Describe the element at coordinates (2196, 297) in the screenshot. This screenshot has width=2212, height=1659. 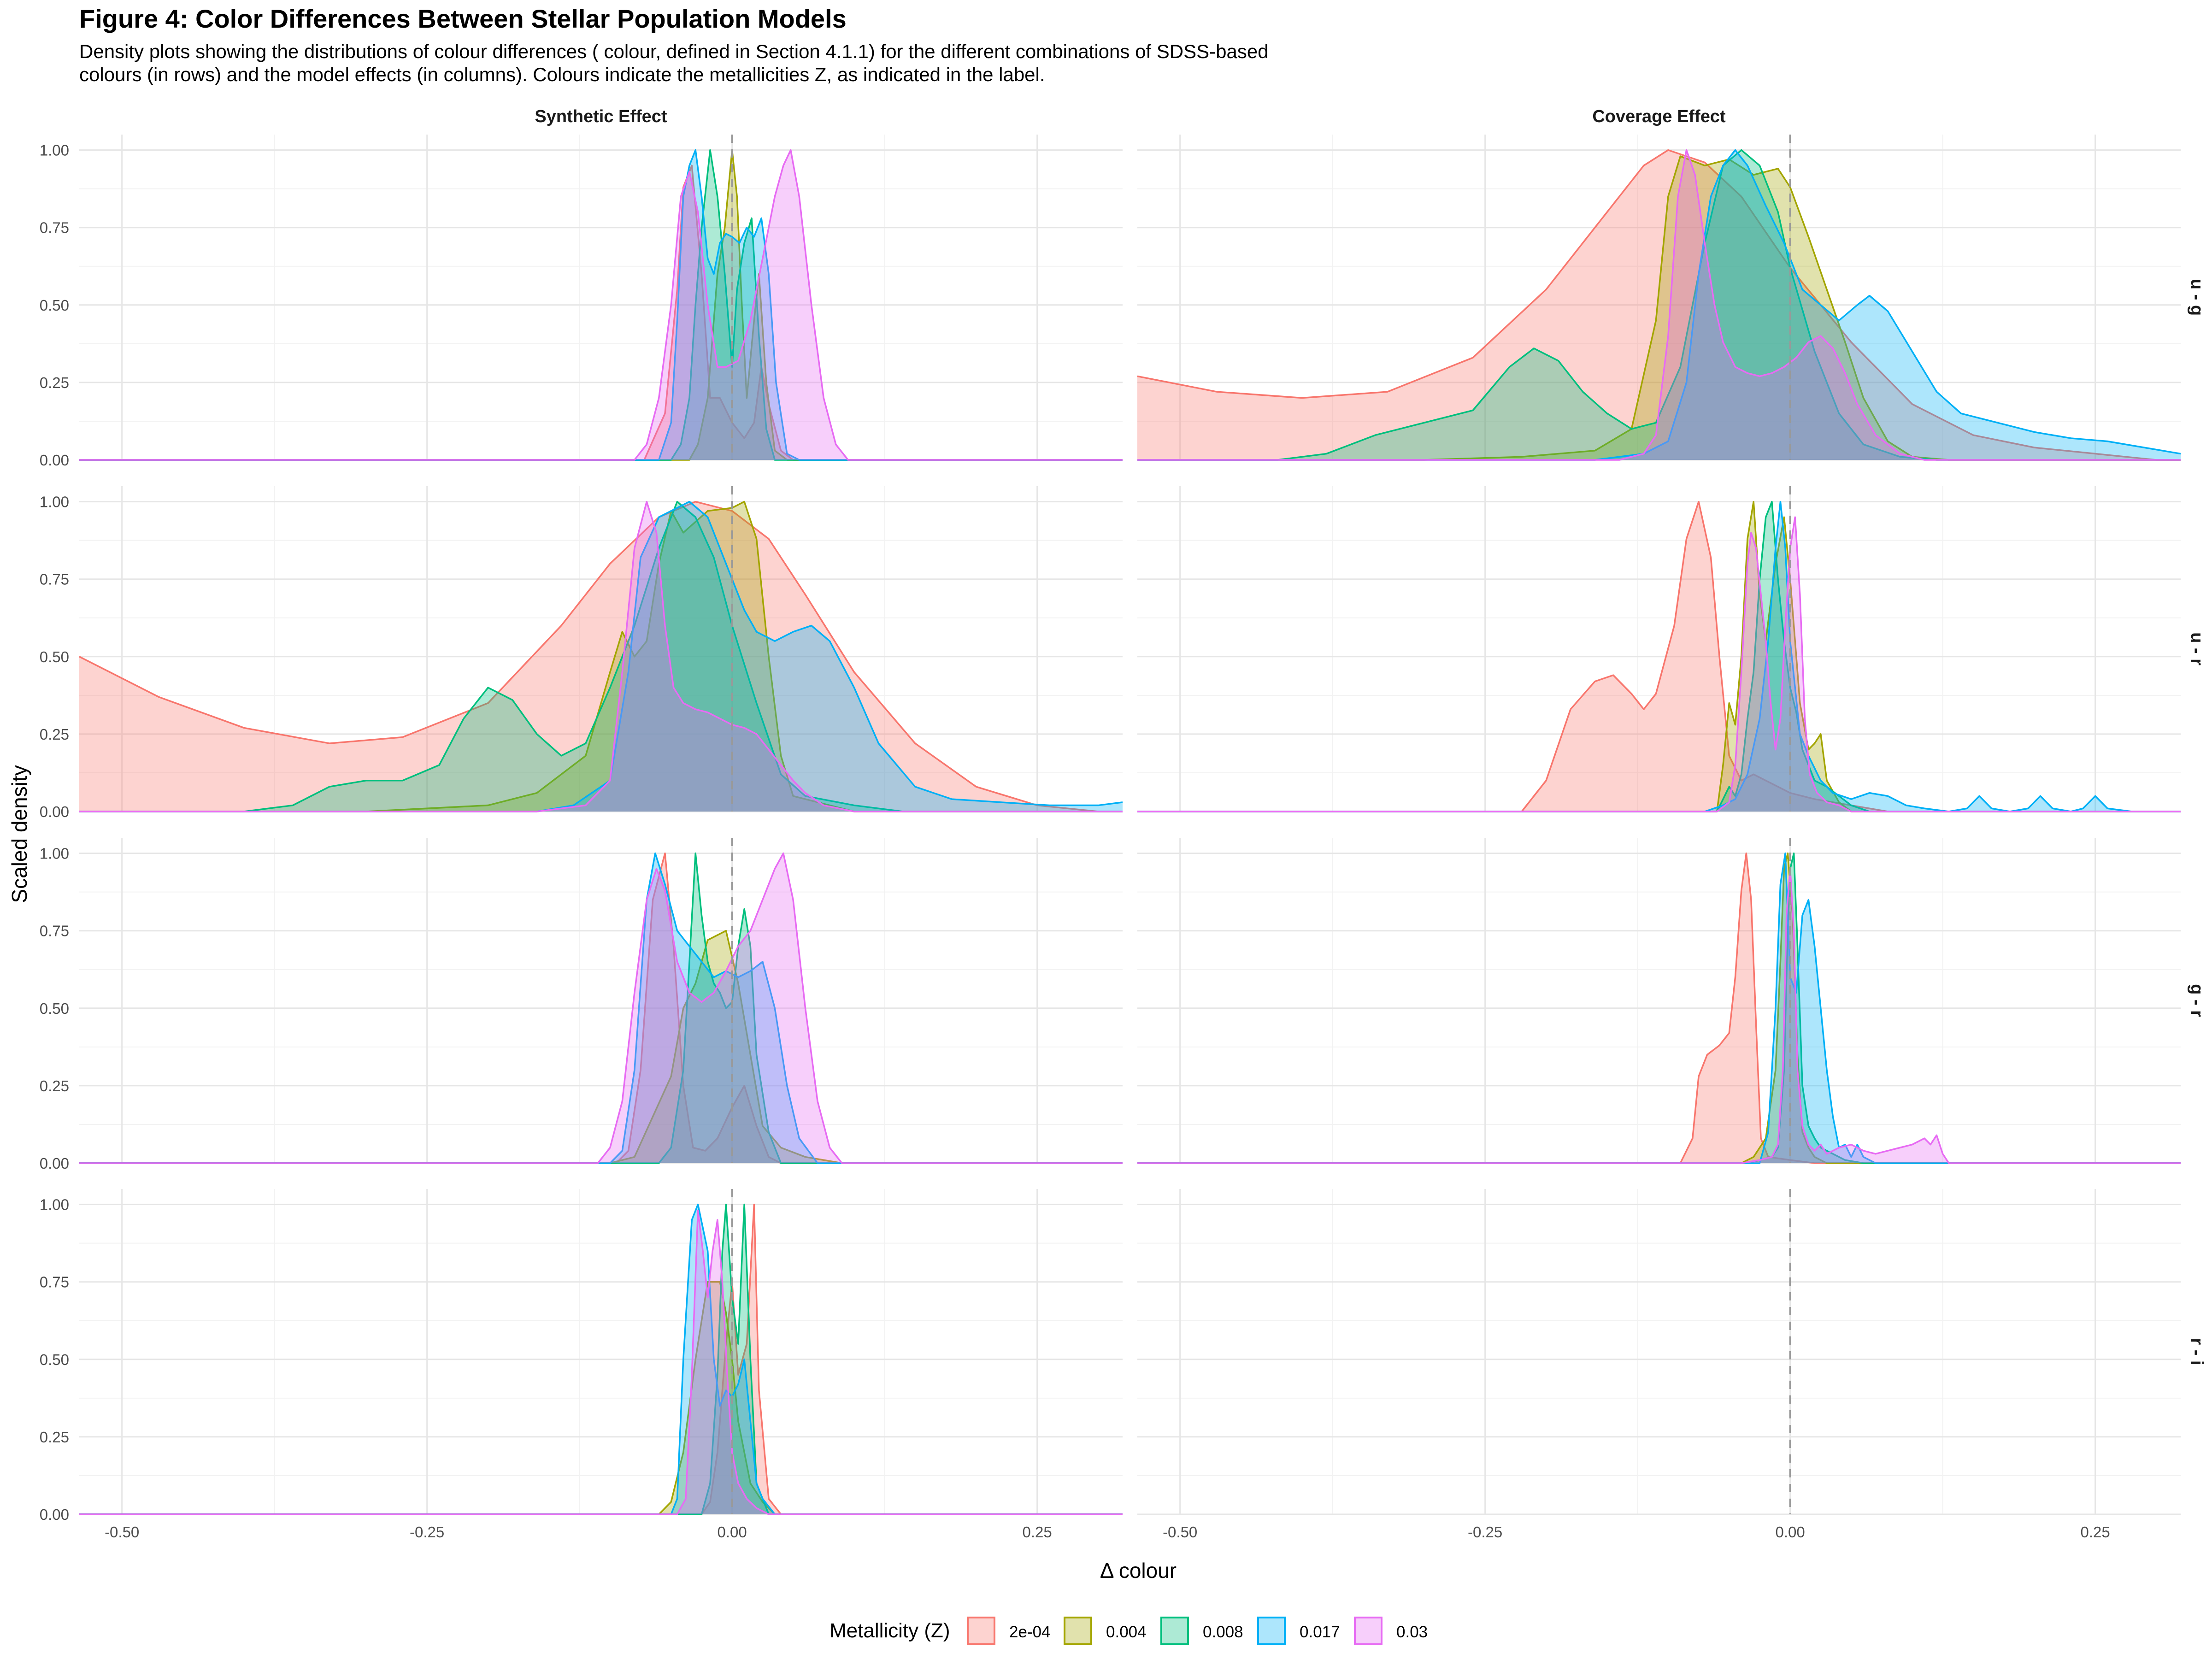
I see `facet-row-label: u - g` at that location.